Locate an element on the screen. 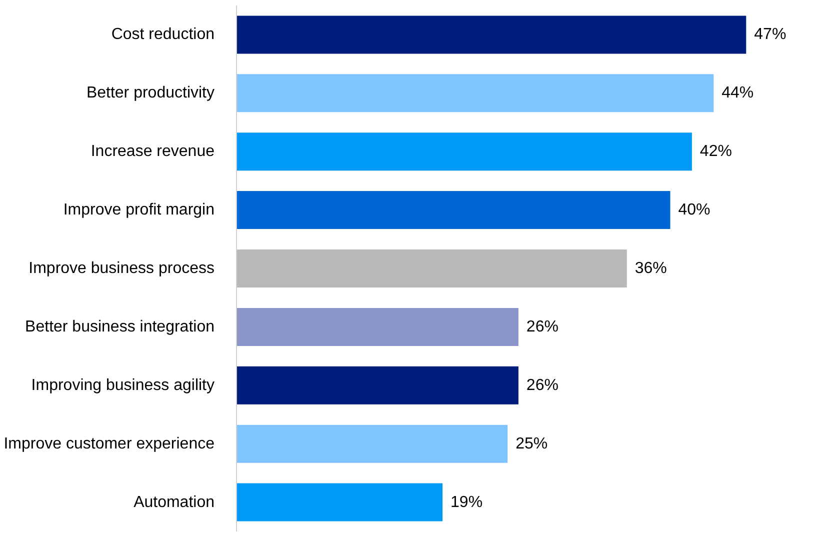  data-label: 42% is located at coordinates (716, 151).